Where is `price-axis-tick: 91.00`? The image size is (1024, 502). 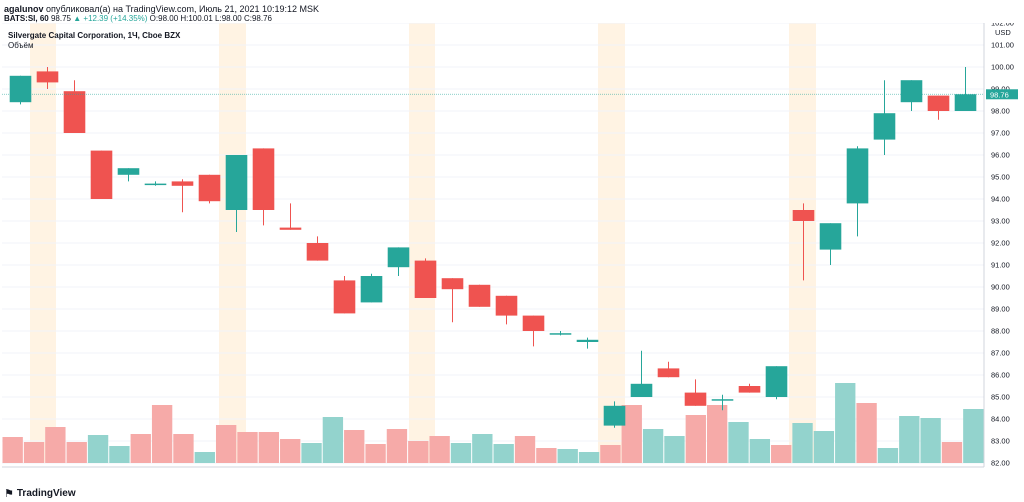
price-axis-tick: 91.00 is located at coordinates (1000, 265).